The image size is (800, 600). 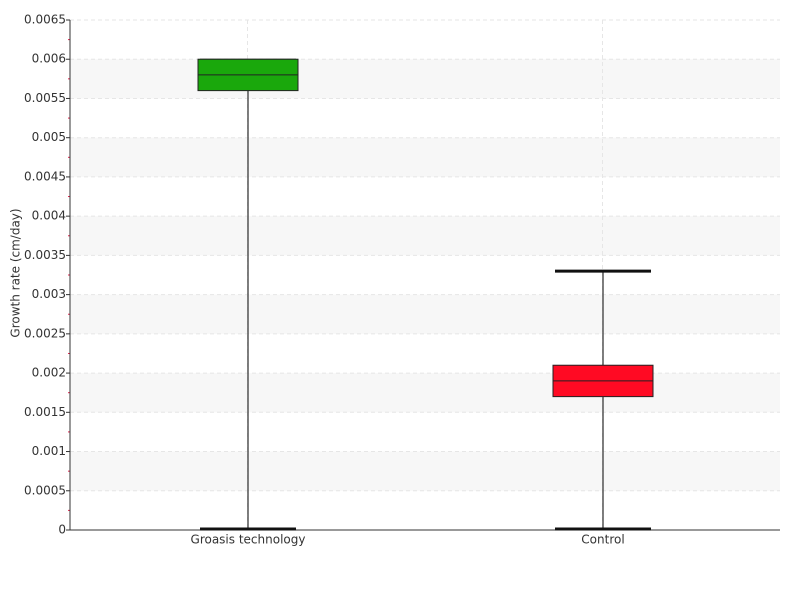 What do you see at coordinates (248, 540) in the screenshot?
I see `x-tick-label: Groasis technology` at bounding box center [248, 540].